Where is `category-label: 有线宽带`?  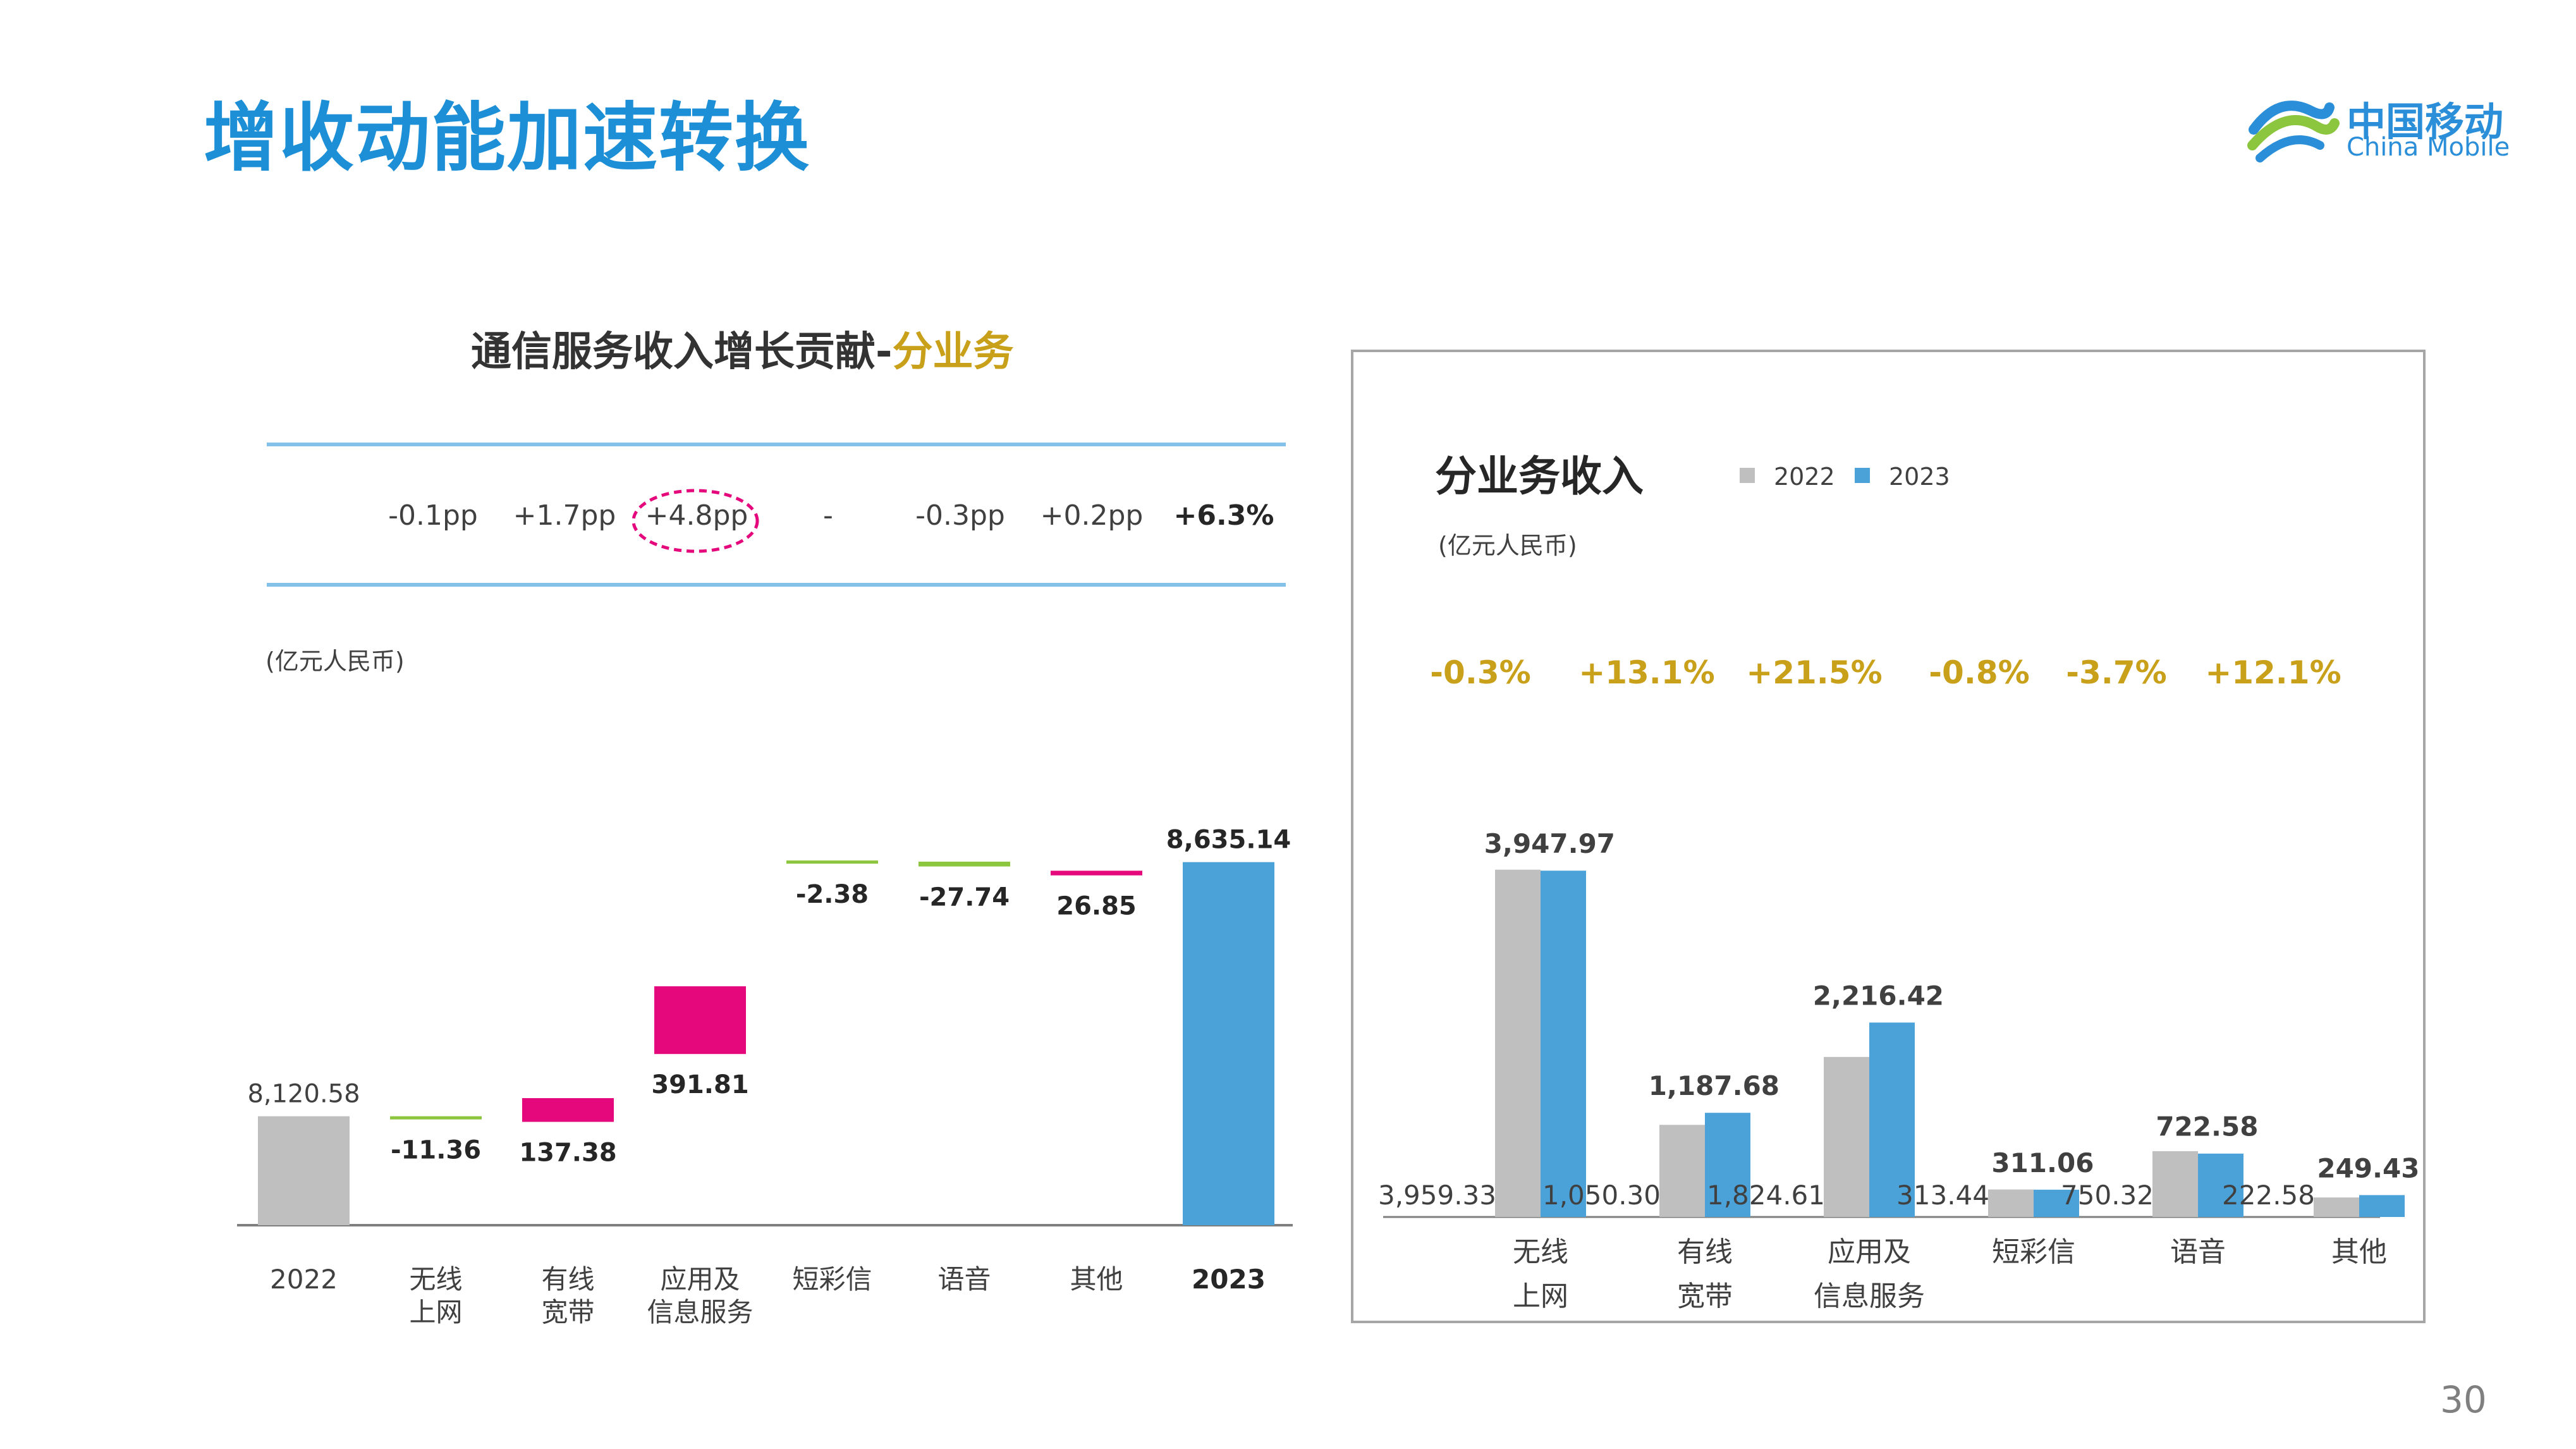
category-label: 有线宽带 is located at coordinates (1705, 1274).